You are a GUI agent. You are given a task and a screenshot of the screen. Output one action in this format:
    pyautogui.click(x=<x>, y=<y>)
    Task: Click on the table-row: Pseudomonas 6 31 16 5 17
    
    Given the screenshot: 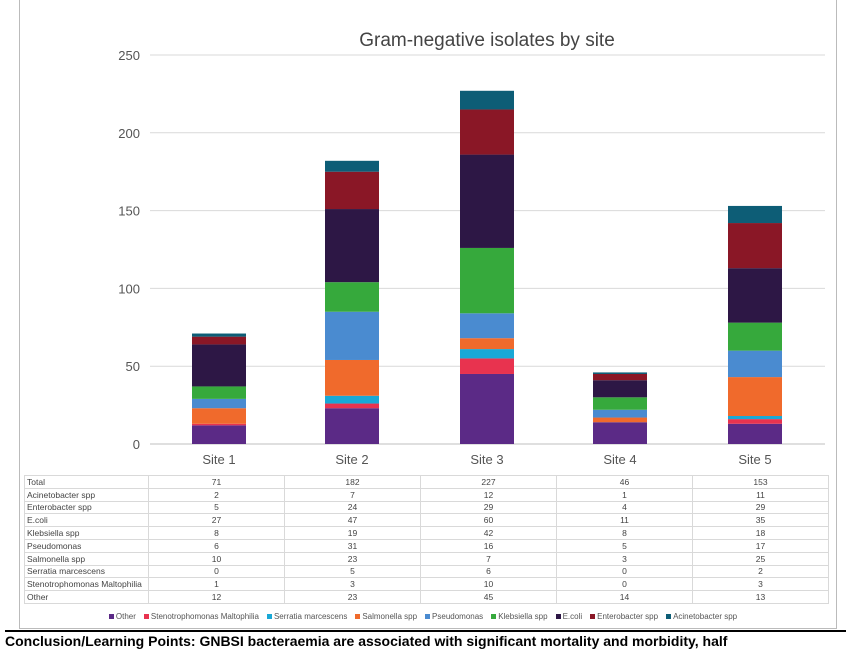 What is the action you would take?
    pyautogui.click(x=426, y=545)
    